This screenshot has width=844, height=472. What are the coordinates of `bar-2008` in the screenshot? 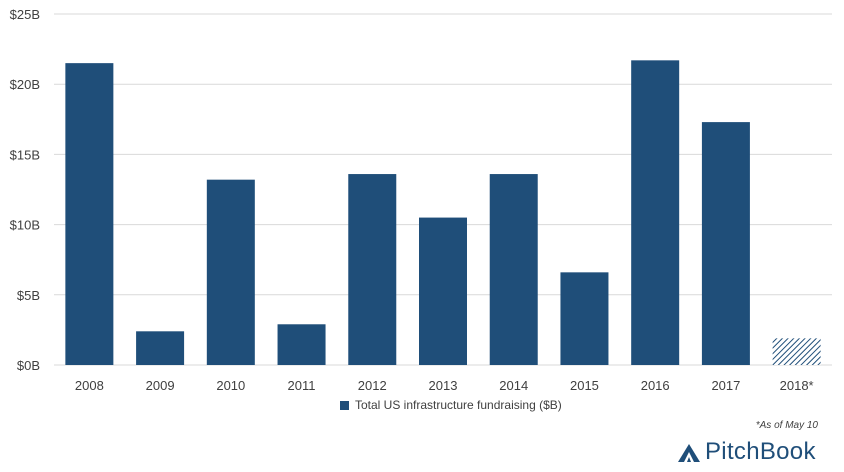 It's located at (89, 214).